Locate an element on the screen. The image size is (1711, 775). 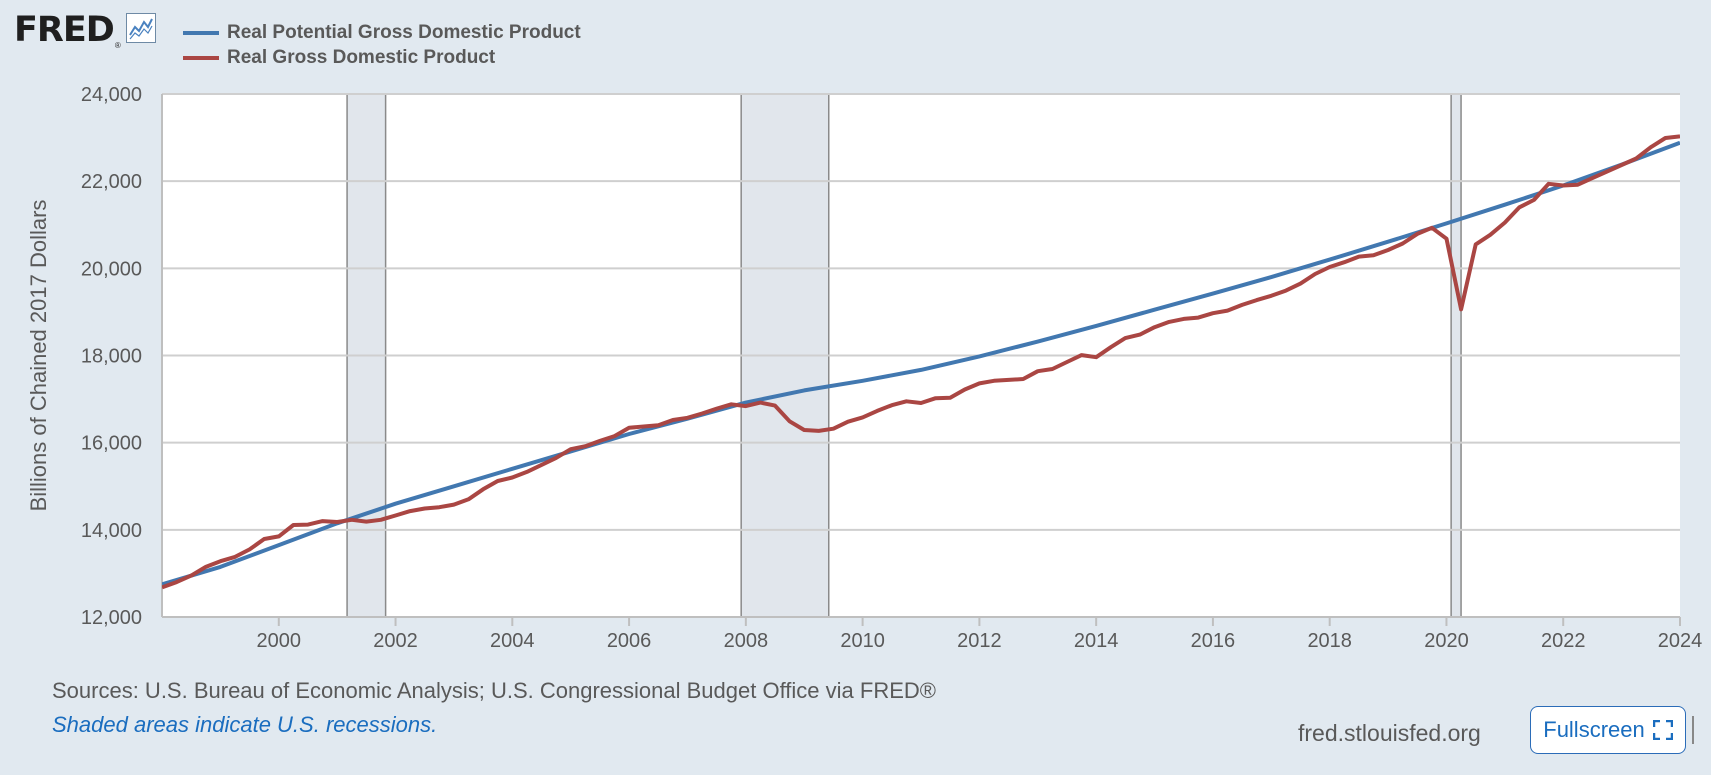
legend-item-real-gdp: Real Gross Domestic Product is located at coordinates (382, 57).